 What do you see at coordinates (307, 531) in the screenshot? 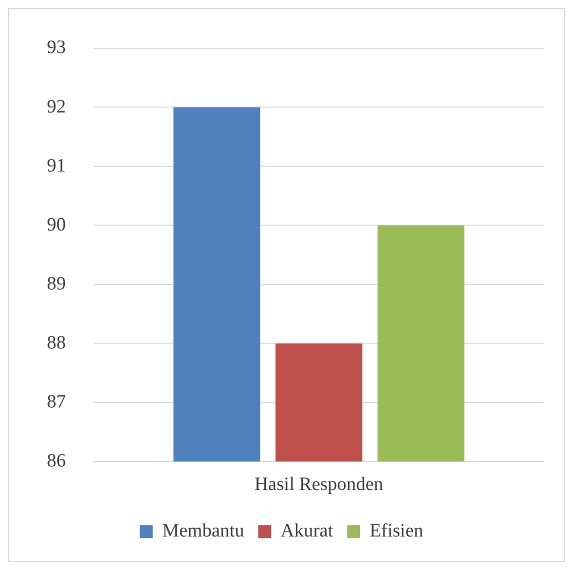
I see `legend-label: Akurat` at bounding box center [307, 531].